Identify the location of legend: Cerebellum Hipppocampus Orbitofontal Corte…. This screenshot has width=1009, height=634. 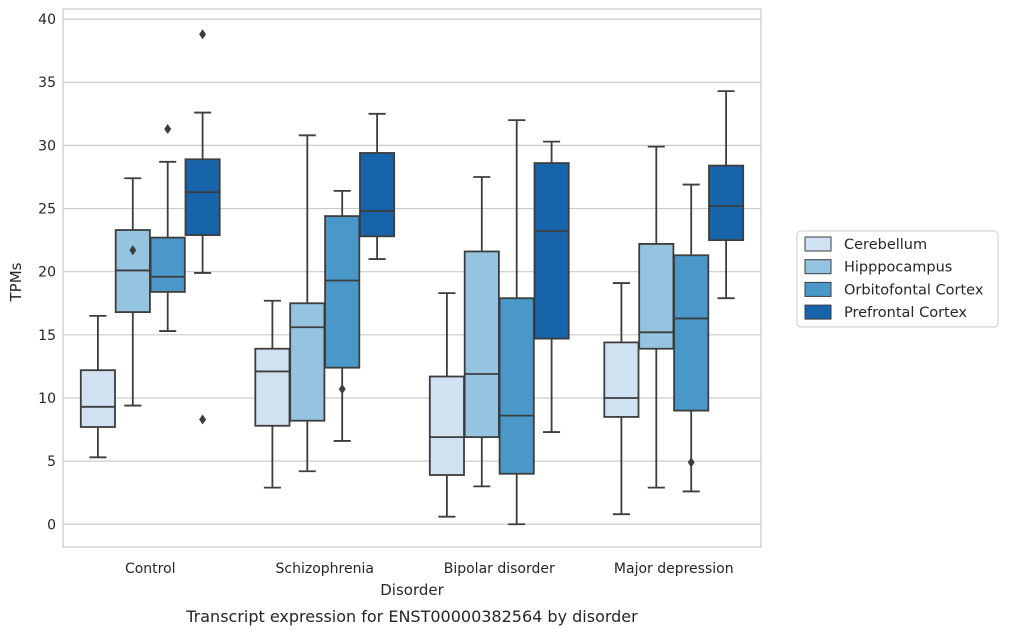
(897, 279).